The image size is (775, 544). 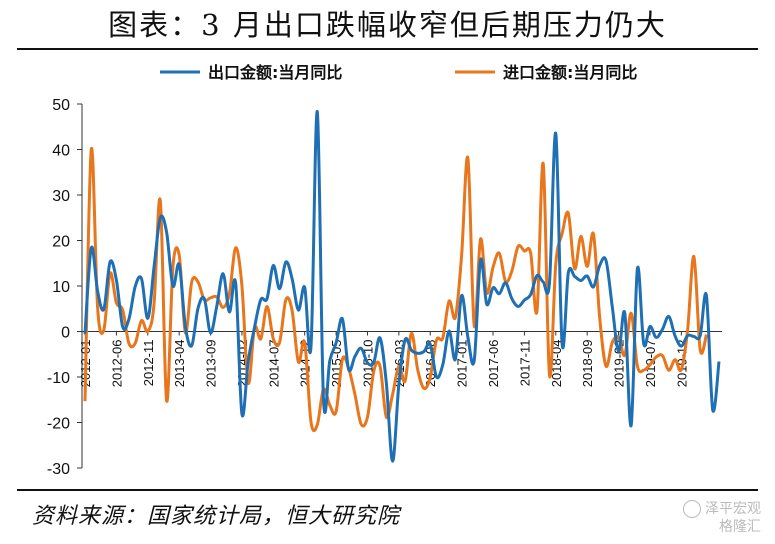 I want to click on bottom-divider, so click(x=387, y=490).